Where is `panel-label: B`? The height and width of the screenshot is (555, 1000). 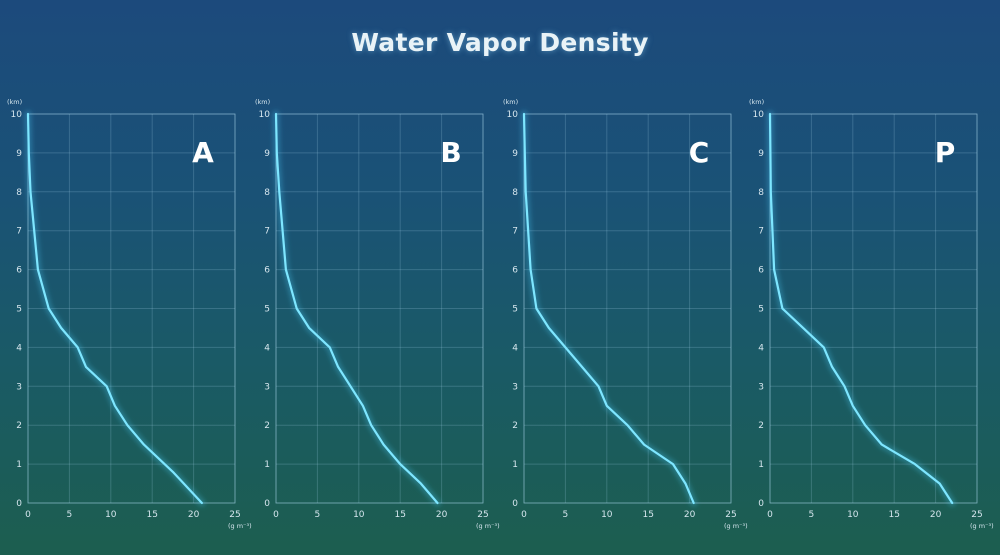
panel-label: B is located at coordinates (450, 152).